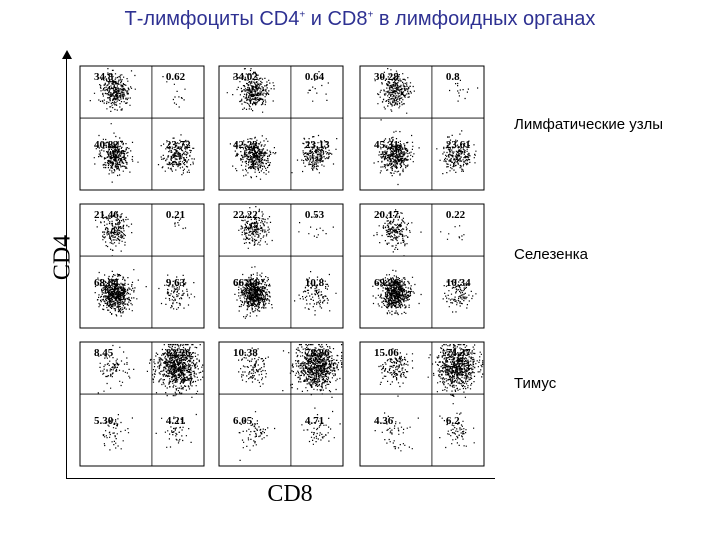 This screenshot has width=720, height=540. What do you see at coordinates (245, 353) in the screenshot?
I see `quadrant-value: 10.38` at bounding box center [245, 353].